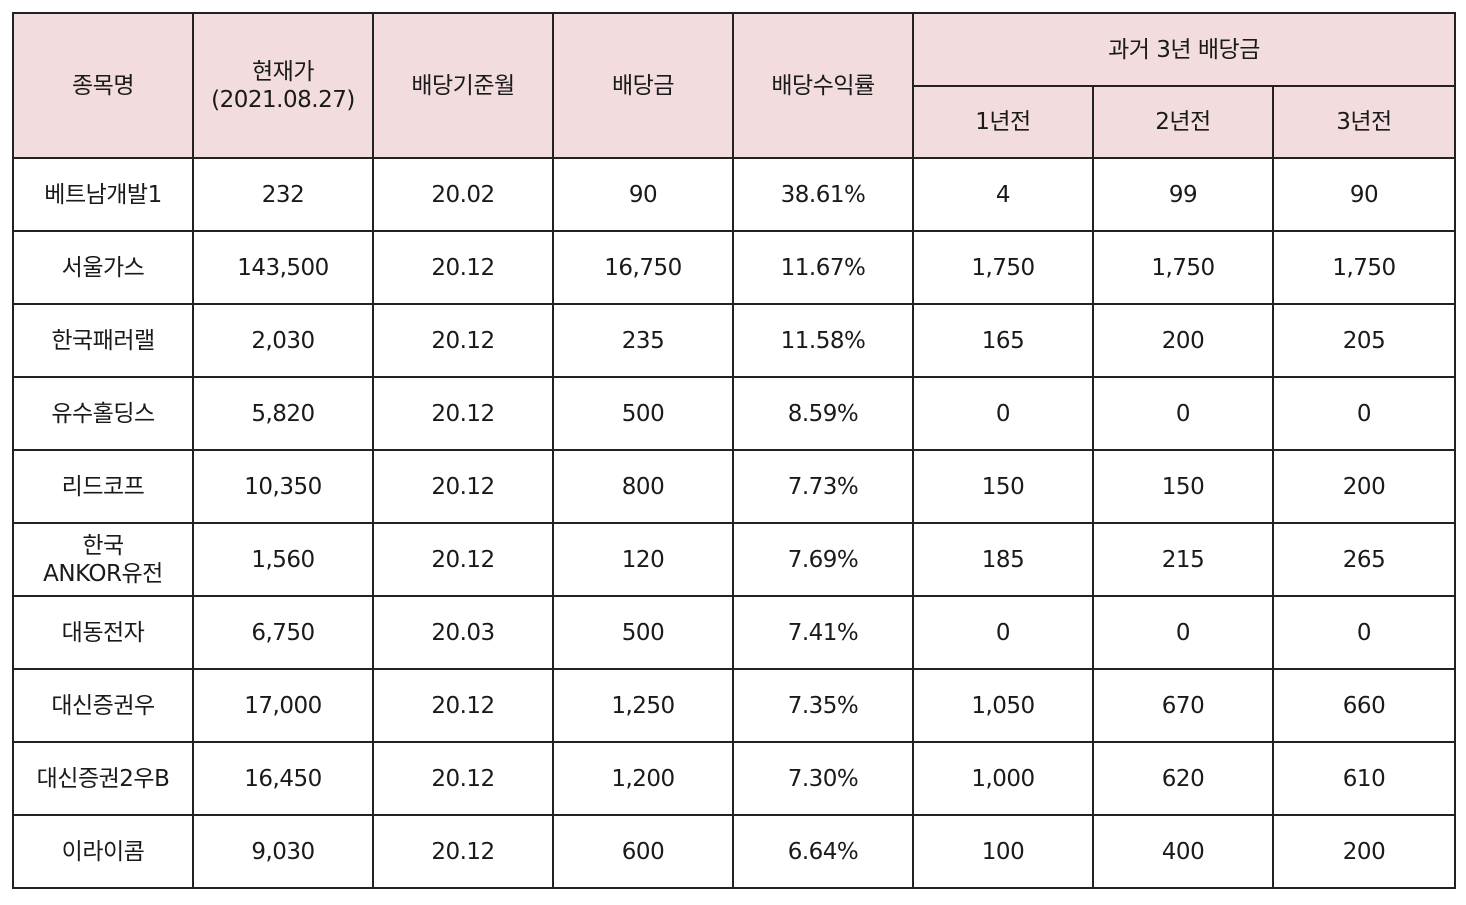 The image size is (1466, 905). Describe the element at coordinates (823, 85) in the screenshot. I see `header-yield: 배당수익률` at that location.